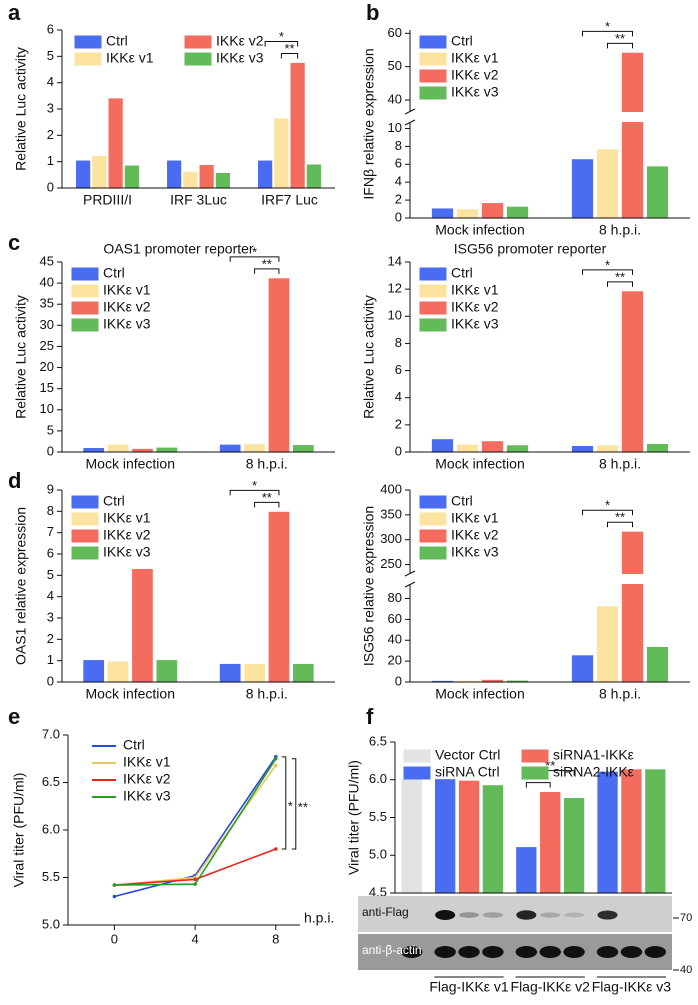  I want to click on x-tick-label: Flag-IKKε v1, so click(469, 987).